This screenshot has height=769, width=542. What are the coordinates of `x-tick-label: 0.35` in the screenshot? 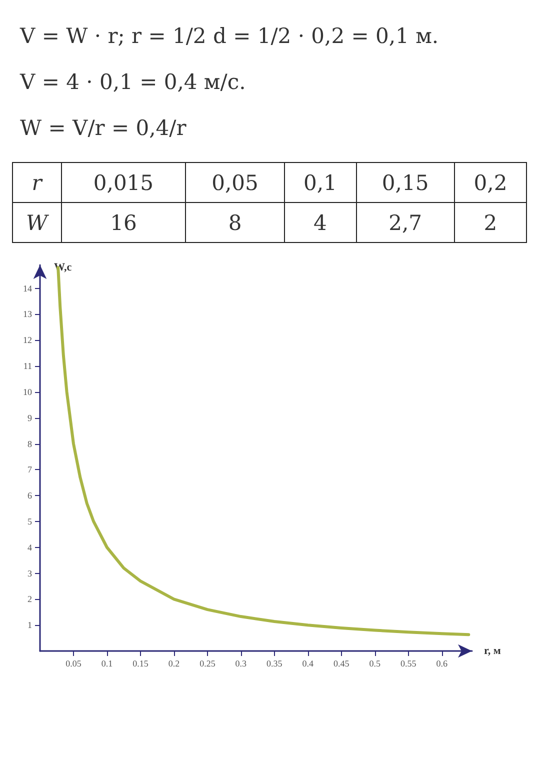 It's located at (274, 663).